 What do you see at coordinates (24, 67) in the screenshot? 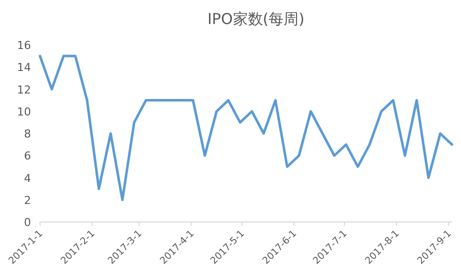
I see `y-tick-label: 14` at bounding box center [24, 67].